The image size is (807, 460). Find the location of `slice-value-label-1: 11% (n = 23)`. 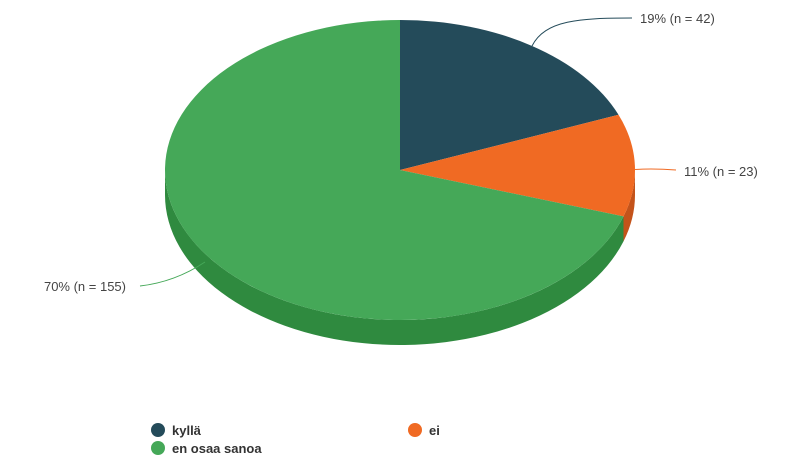

slice-value-label-1: 11% (n = 23) is located at coordinates (721, 171).